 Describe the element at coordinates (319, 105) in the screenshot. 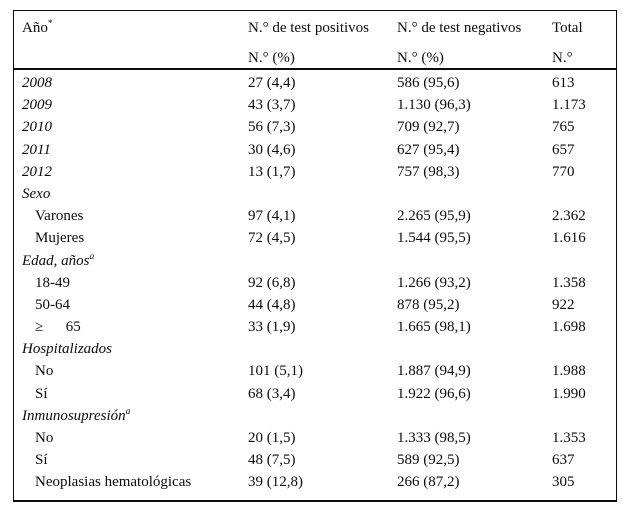

I see `table-row: 2009 43 (3,7) 1.130 (96,3) 1.173` at that location.